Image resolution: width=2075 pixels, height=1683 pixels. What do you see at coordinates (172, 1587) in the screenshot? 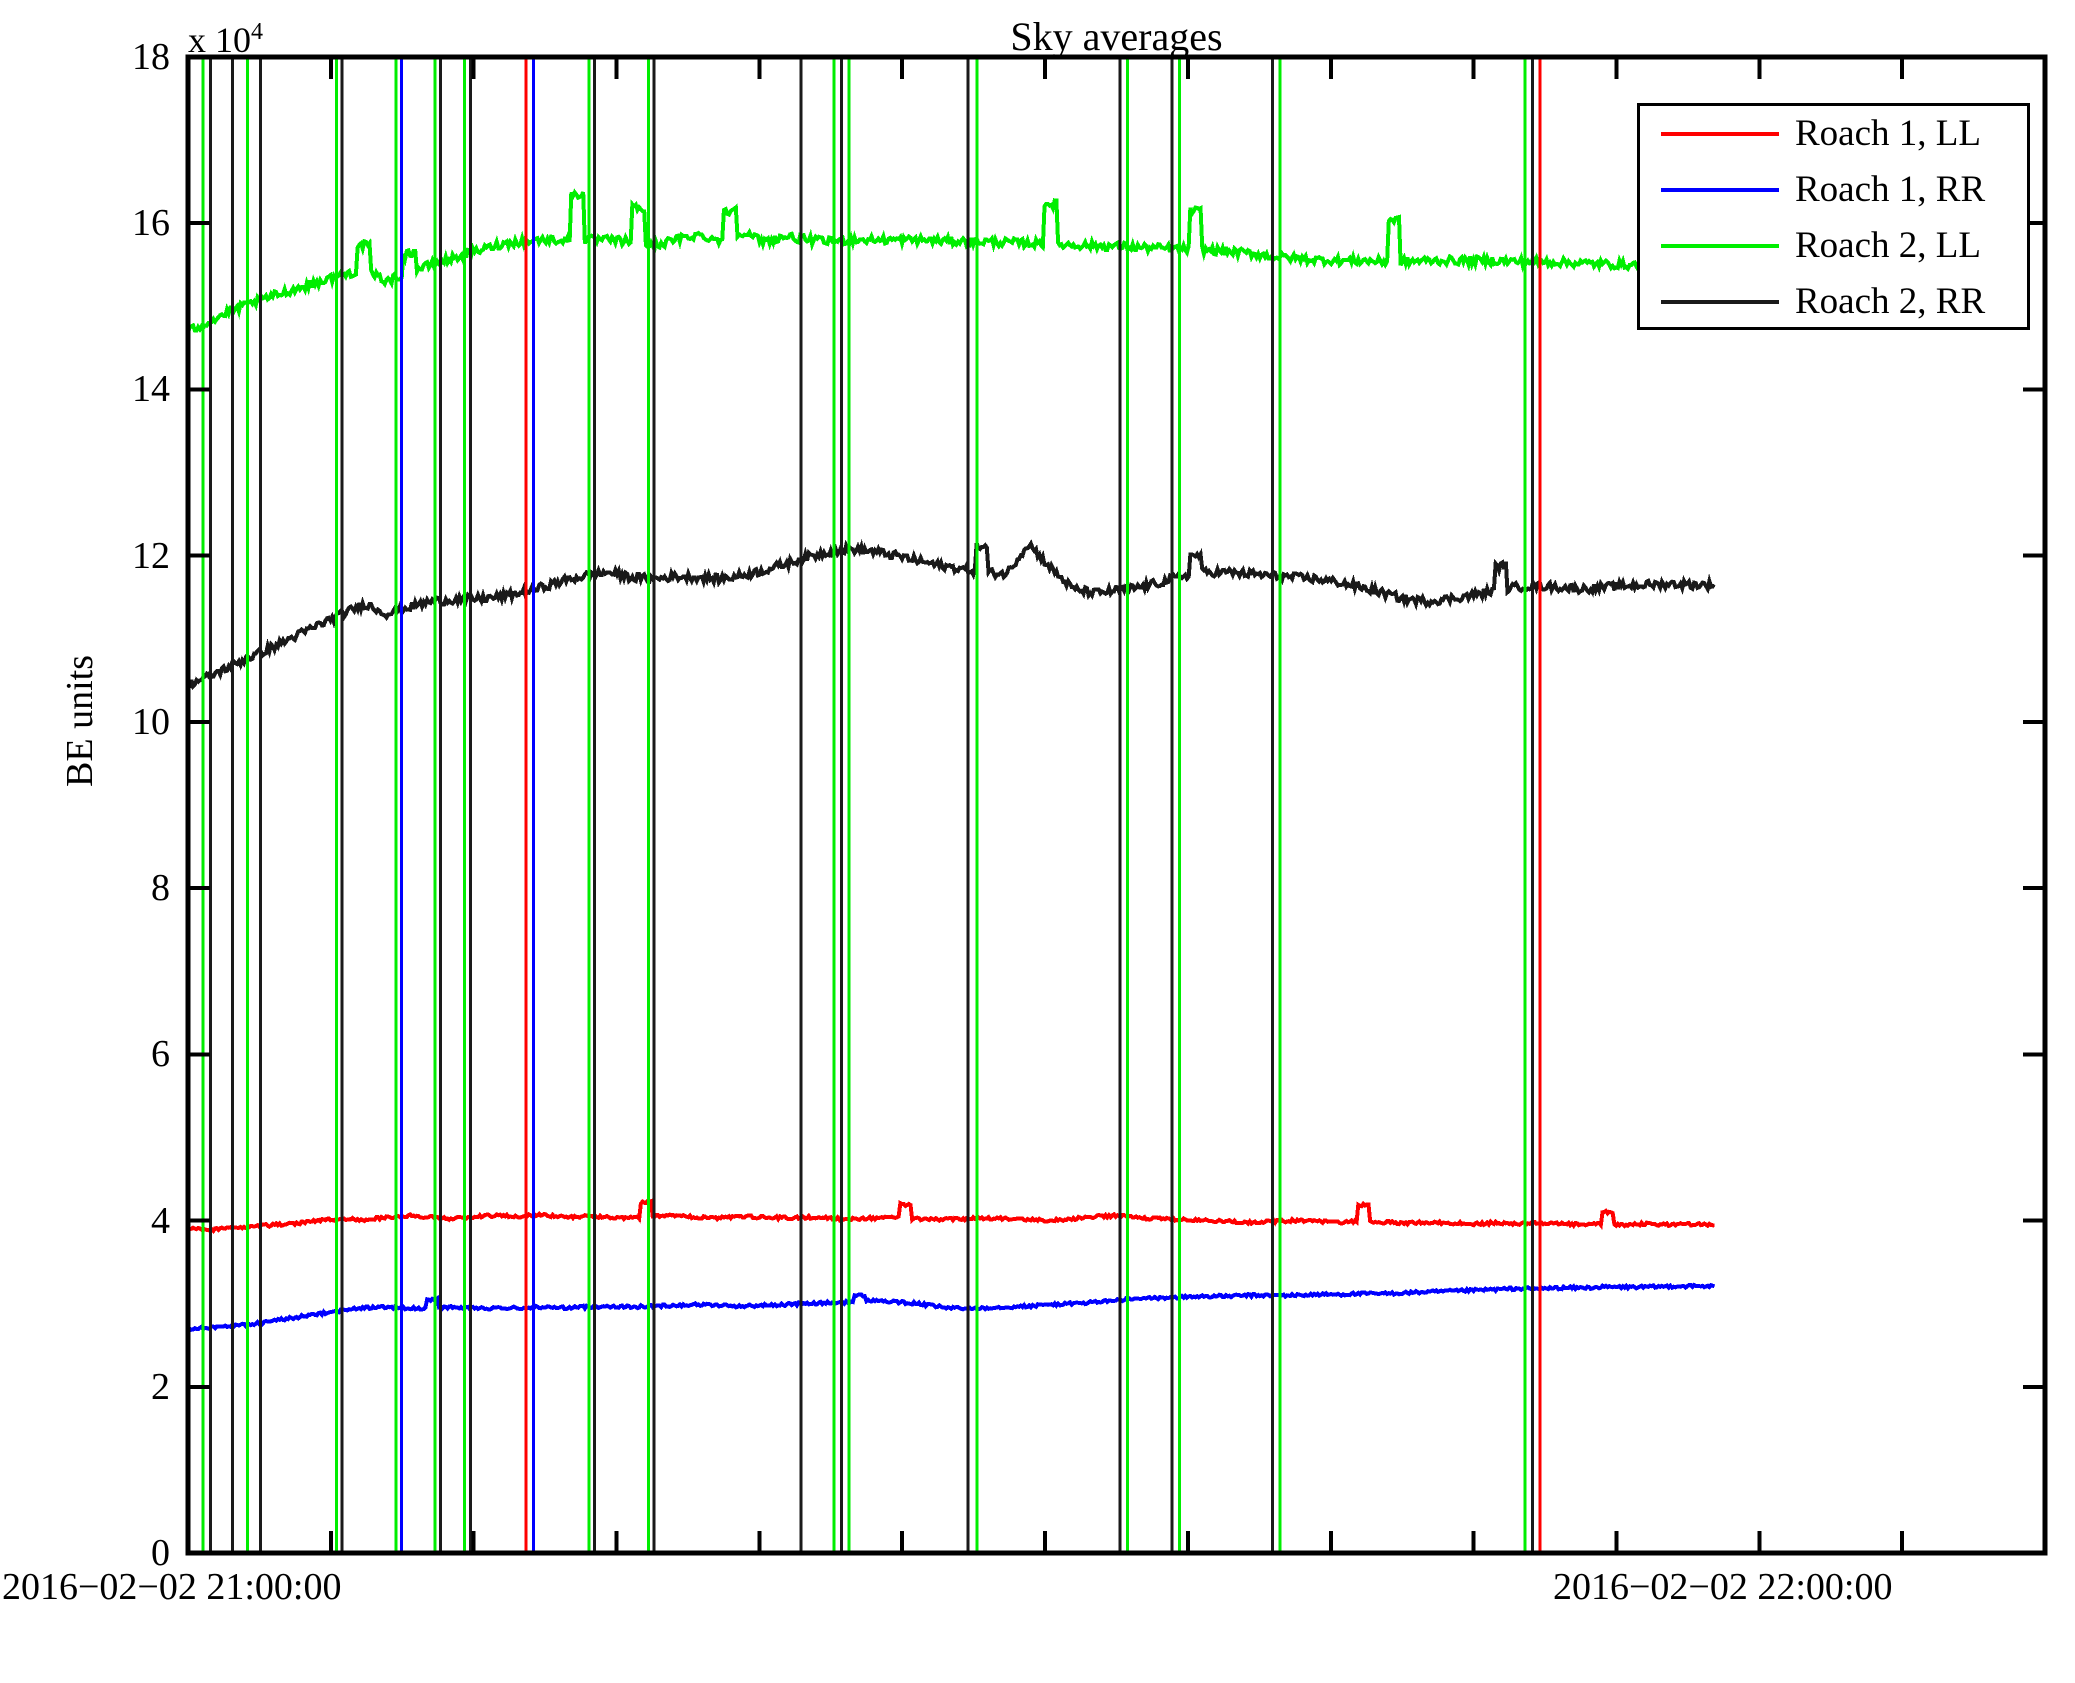
I see `x-axis-tick-label-start: 2016−02−02 21:00:00` at bounding box center [172, 1587].